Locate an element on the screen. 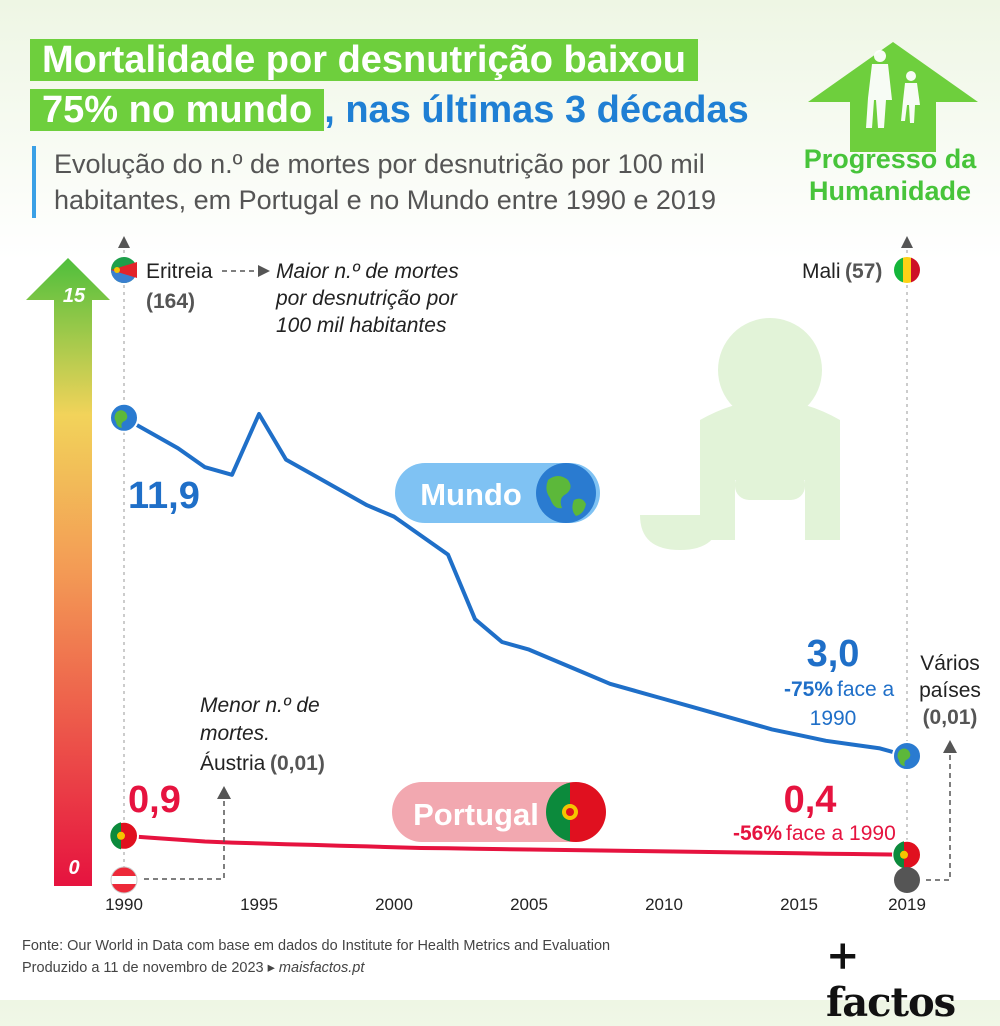  site-link: maisfactos.pt is located at coordinates (321, 968).